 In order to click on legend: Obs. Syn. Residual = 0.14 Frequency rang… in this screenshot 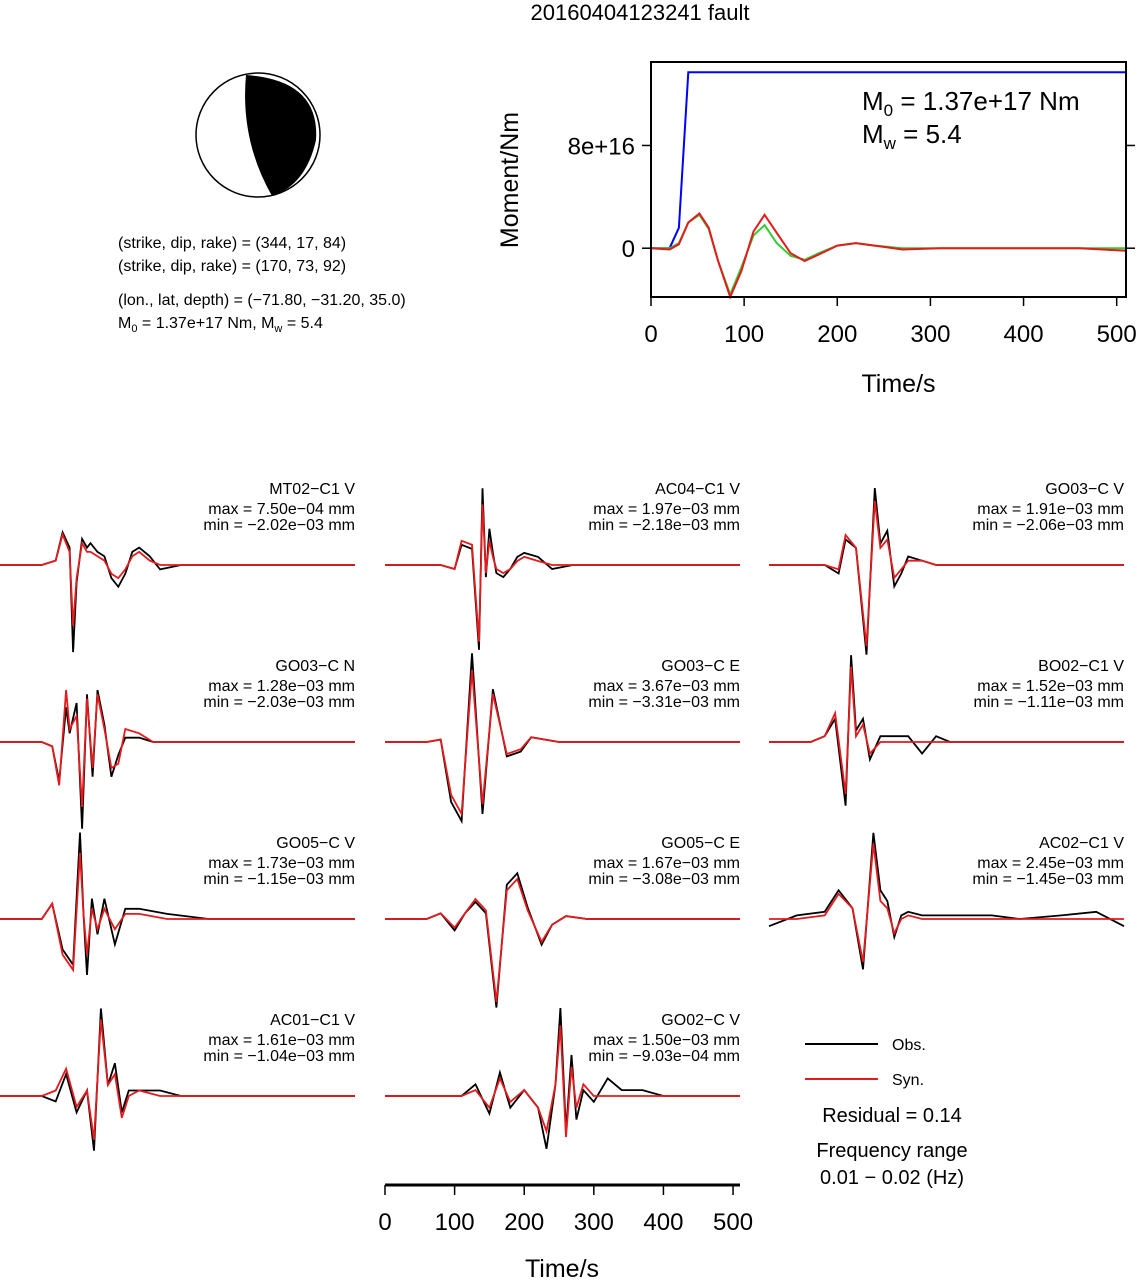, I will do `click(886, 1113)`.